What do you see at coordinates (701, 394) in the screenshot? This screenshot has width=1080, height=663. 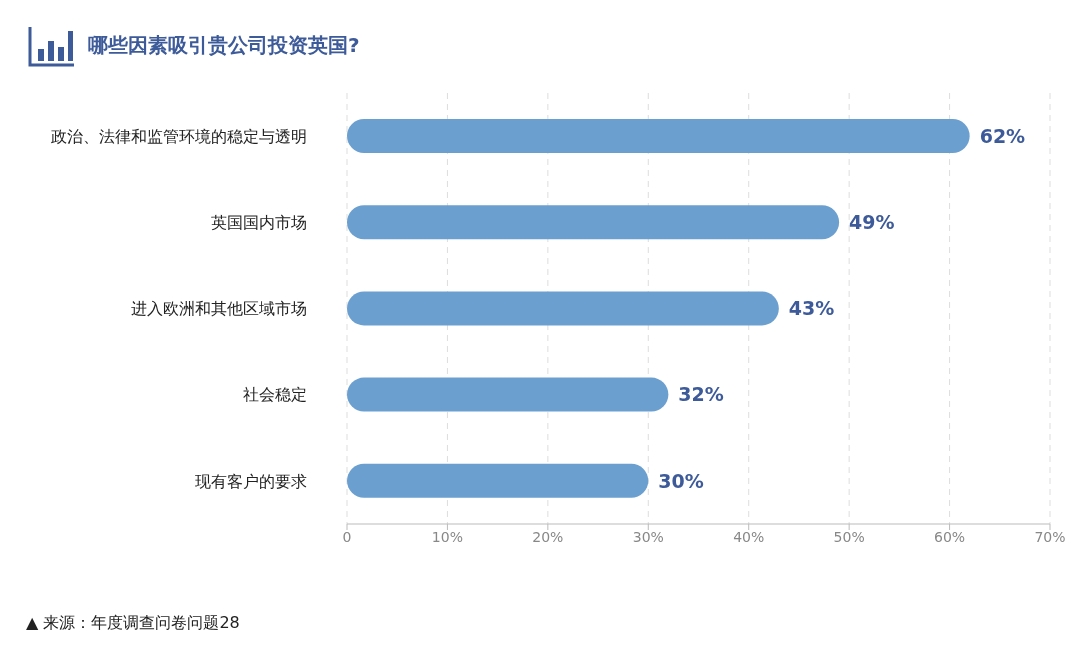 I see `data-label: 32%` at bounding box center [701, 394].